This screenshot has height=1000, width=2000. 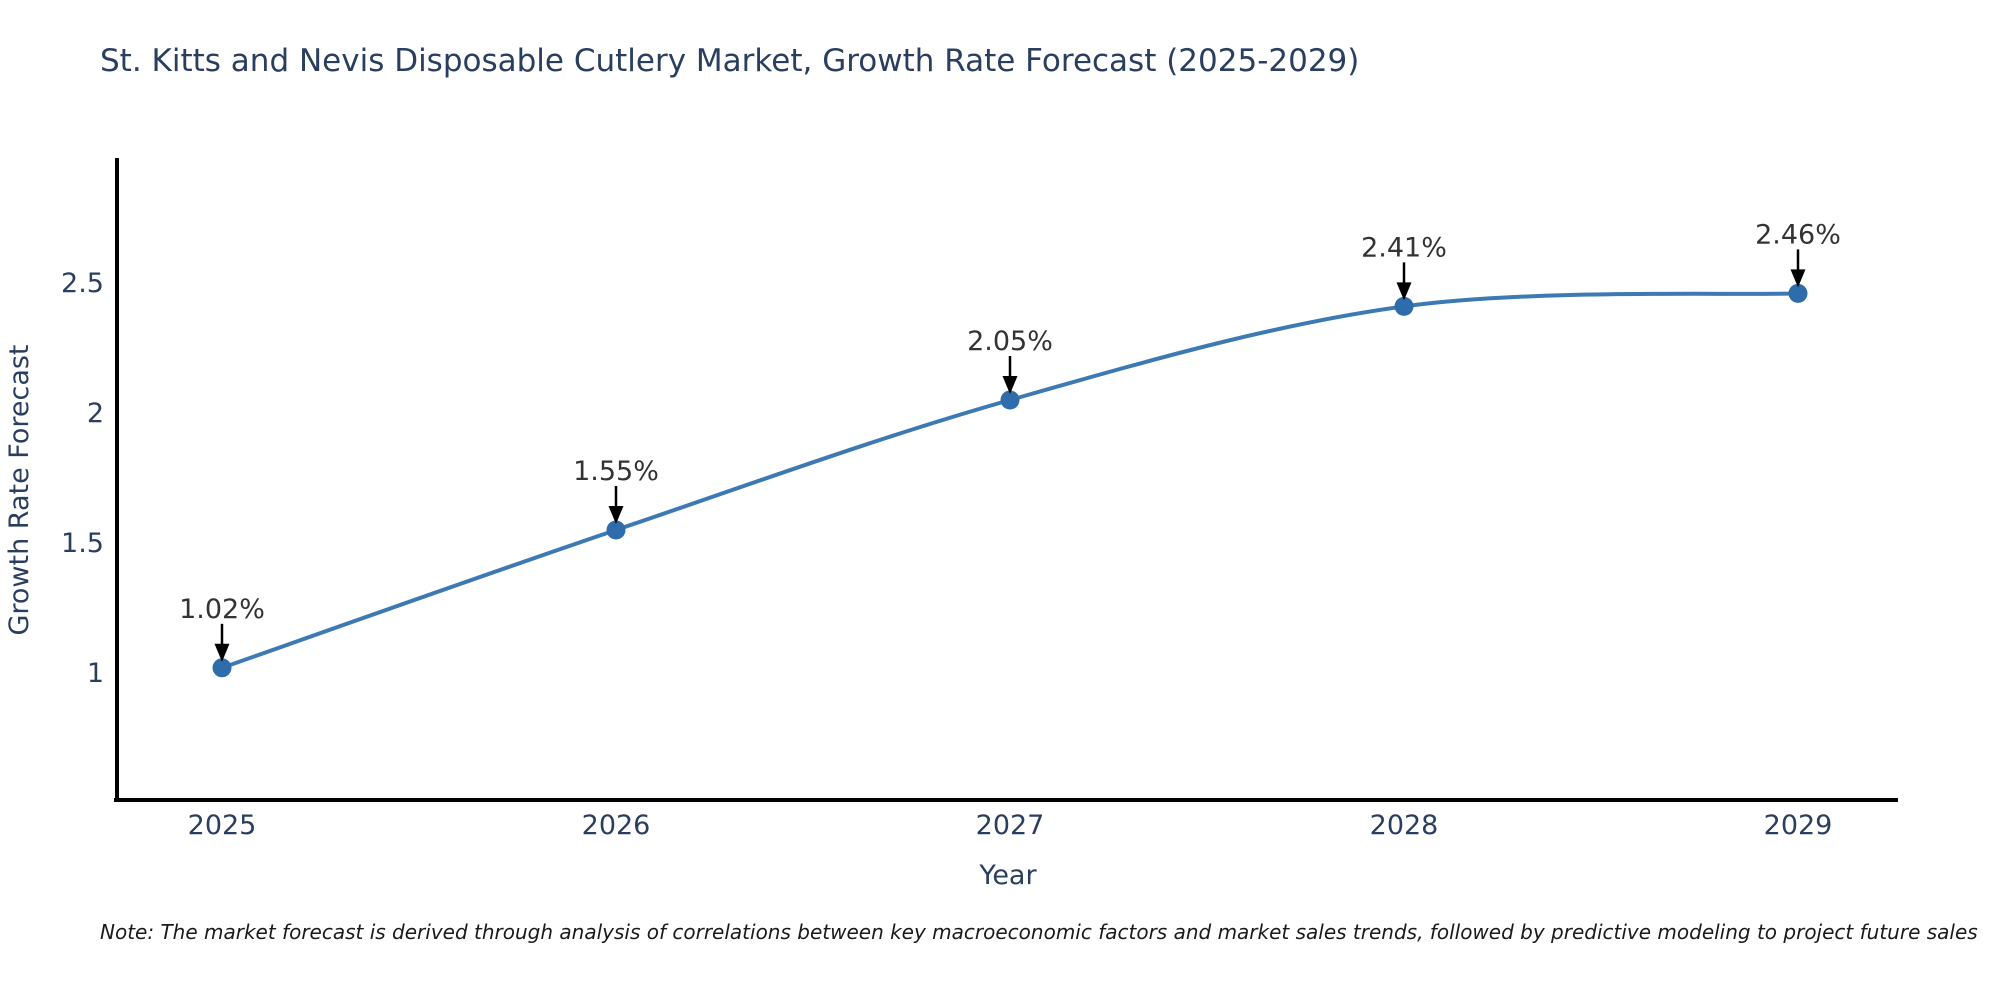 I want to click on y-axis-title: Growth Rate Forecast, so click(x=19, y=489).